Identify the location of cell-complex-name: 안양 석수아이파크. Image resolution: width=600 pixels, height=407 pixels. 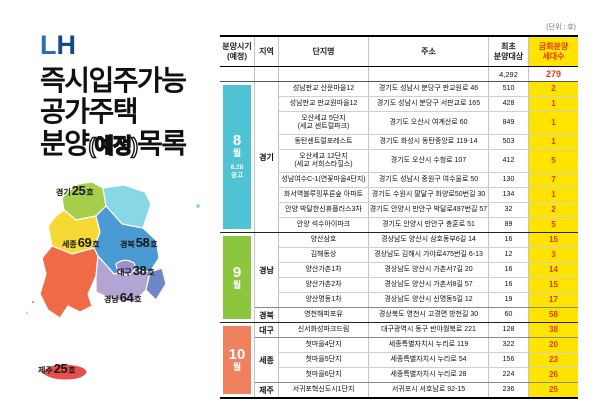
(324, 225).